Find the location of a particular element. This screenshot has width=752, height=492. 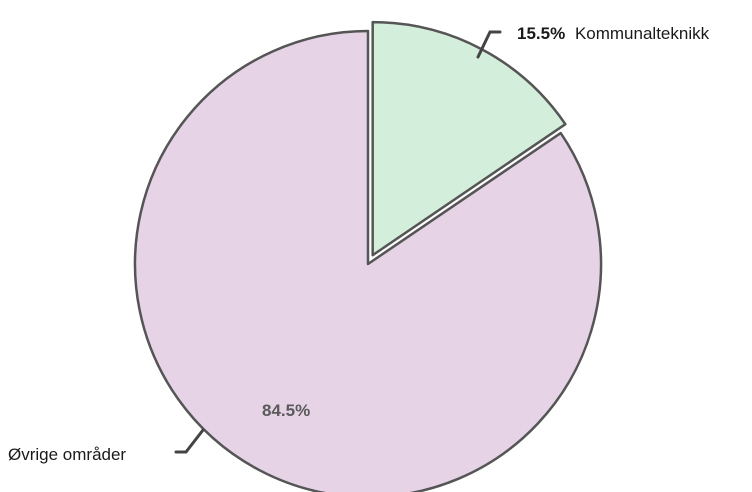

label-ovrige-omrader: Øvrige områder is located at coordinates (67, 454).